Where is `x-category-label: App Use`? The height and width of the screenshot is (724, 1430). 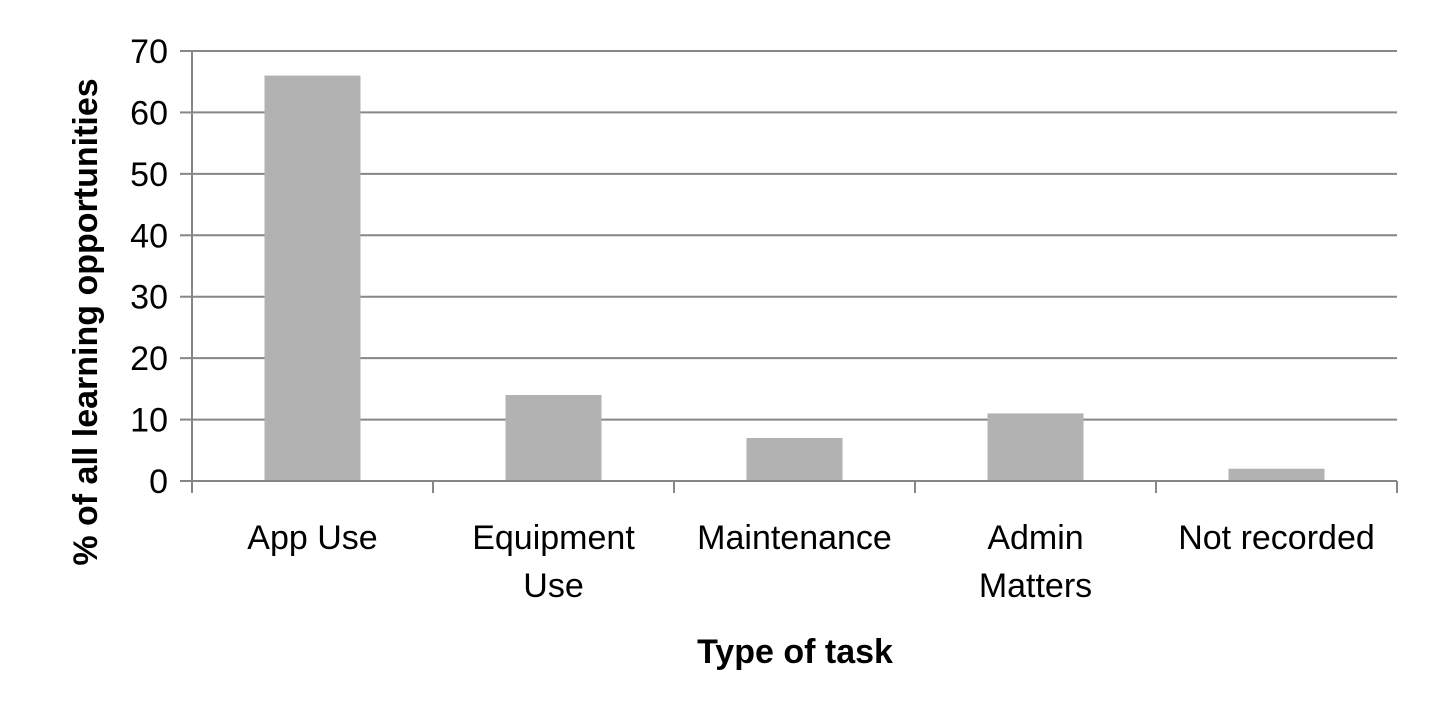
x-category-label: App Use is located at coordinates (312, 538).